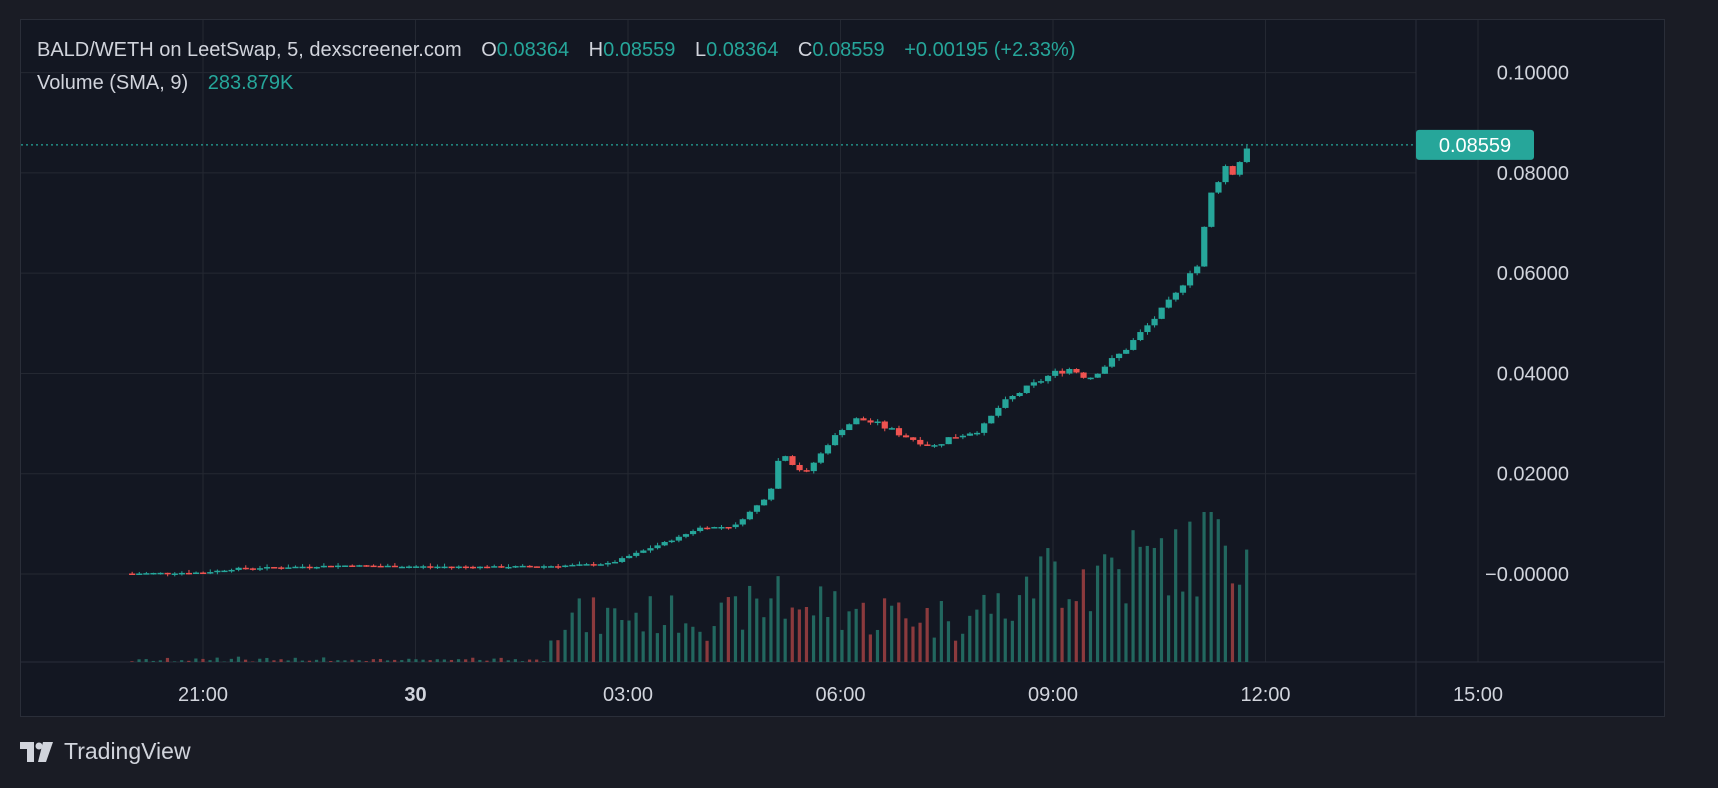 This screenshot has width=1718, height=788. What do you see at coordinates (742, 50) in the screenshot?
I see `legend-low-value: 0.08364` at bounding box center [742, 50].